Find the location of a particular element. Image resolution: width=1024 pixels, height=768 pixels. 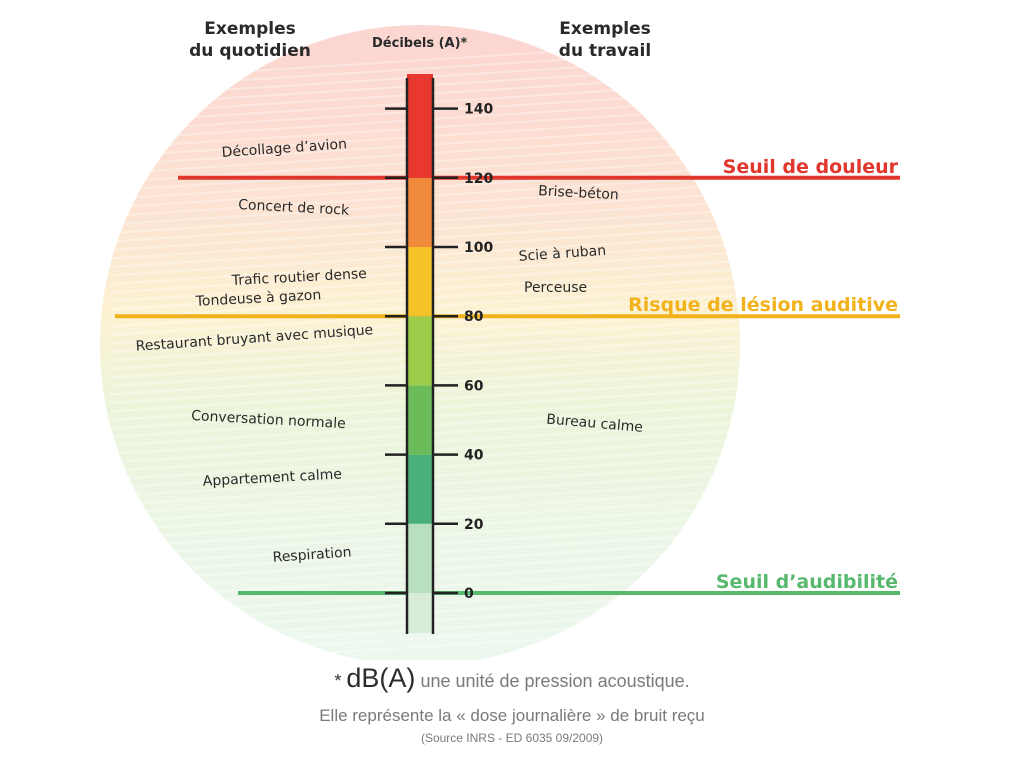

tick-label-20: 20 is located at coordinates (474, 525).